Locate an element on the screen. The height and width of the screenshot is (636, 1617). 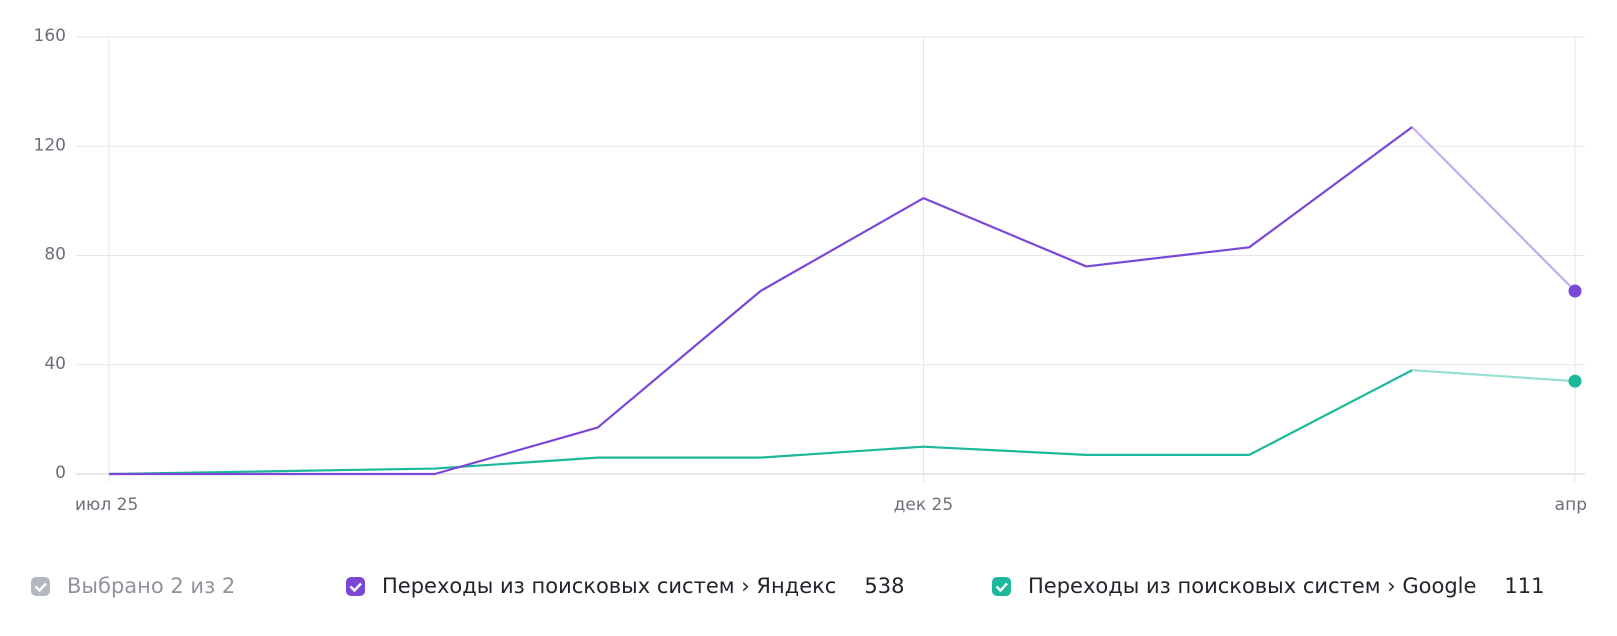
legend-total: 538 is located at coordinates (884, 586).